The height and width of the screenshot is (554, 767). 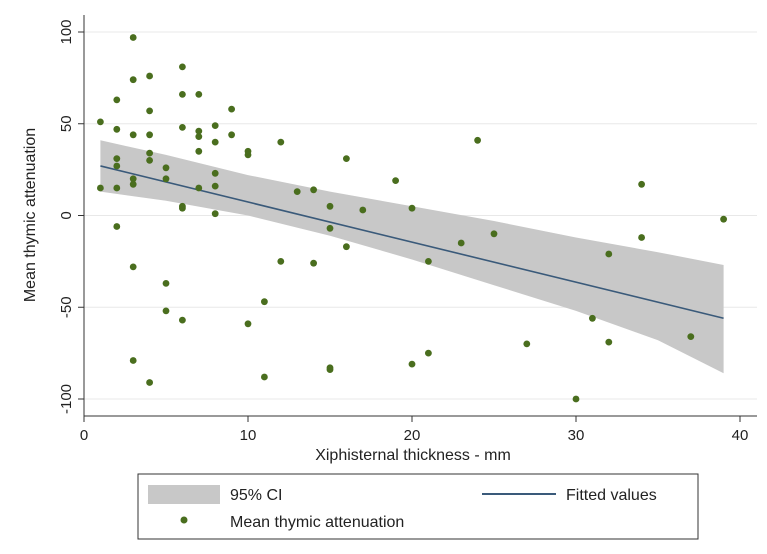 What do you see at coordinates (248, 435) in the screenshot?
I see `x-tick-label-1: 10` at bounding box center [248, 435].